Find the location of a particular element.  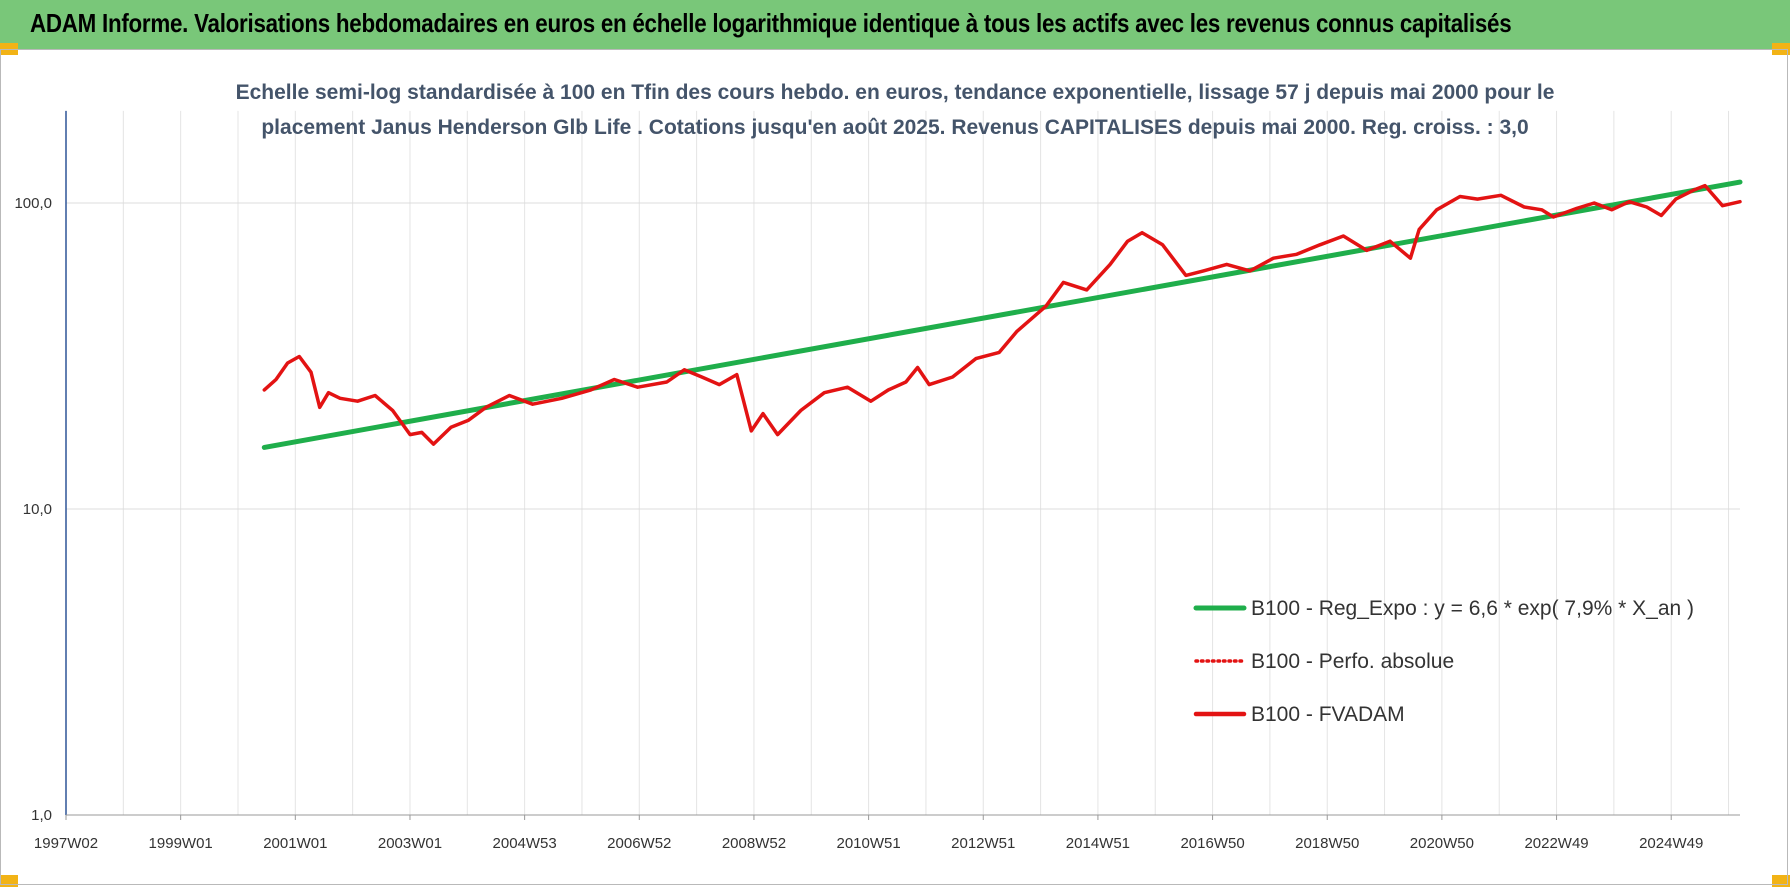

y-tick-label: 100,0 is located at coordinates (33, 203).